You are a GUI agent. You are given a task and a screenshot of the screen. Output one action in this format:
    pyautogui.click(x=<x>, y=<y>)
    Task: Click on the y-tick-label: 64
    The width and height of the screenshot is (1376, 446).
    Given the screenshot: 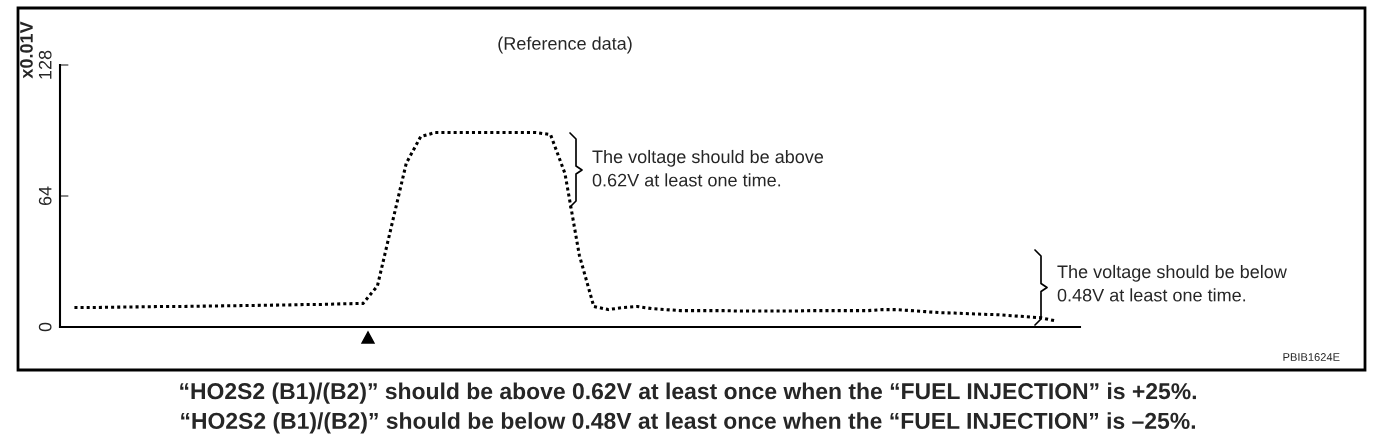 What is the action you would take?
    pyautogui.click(x=45, y=196)
    